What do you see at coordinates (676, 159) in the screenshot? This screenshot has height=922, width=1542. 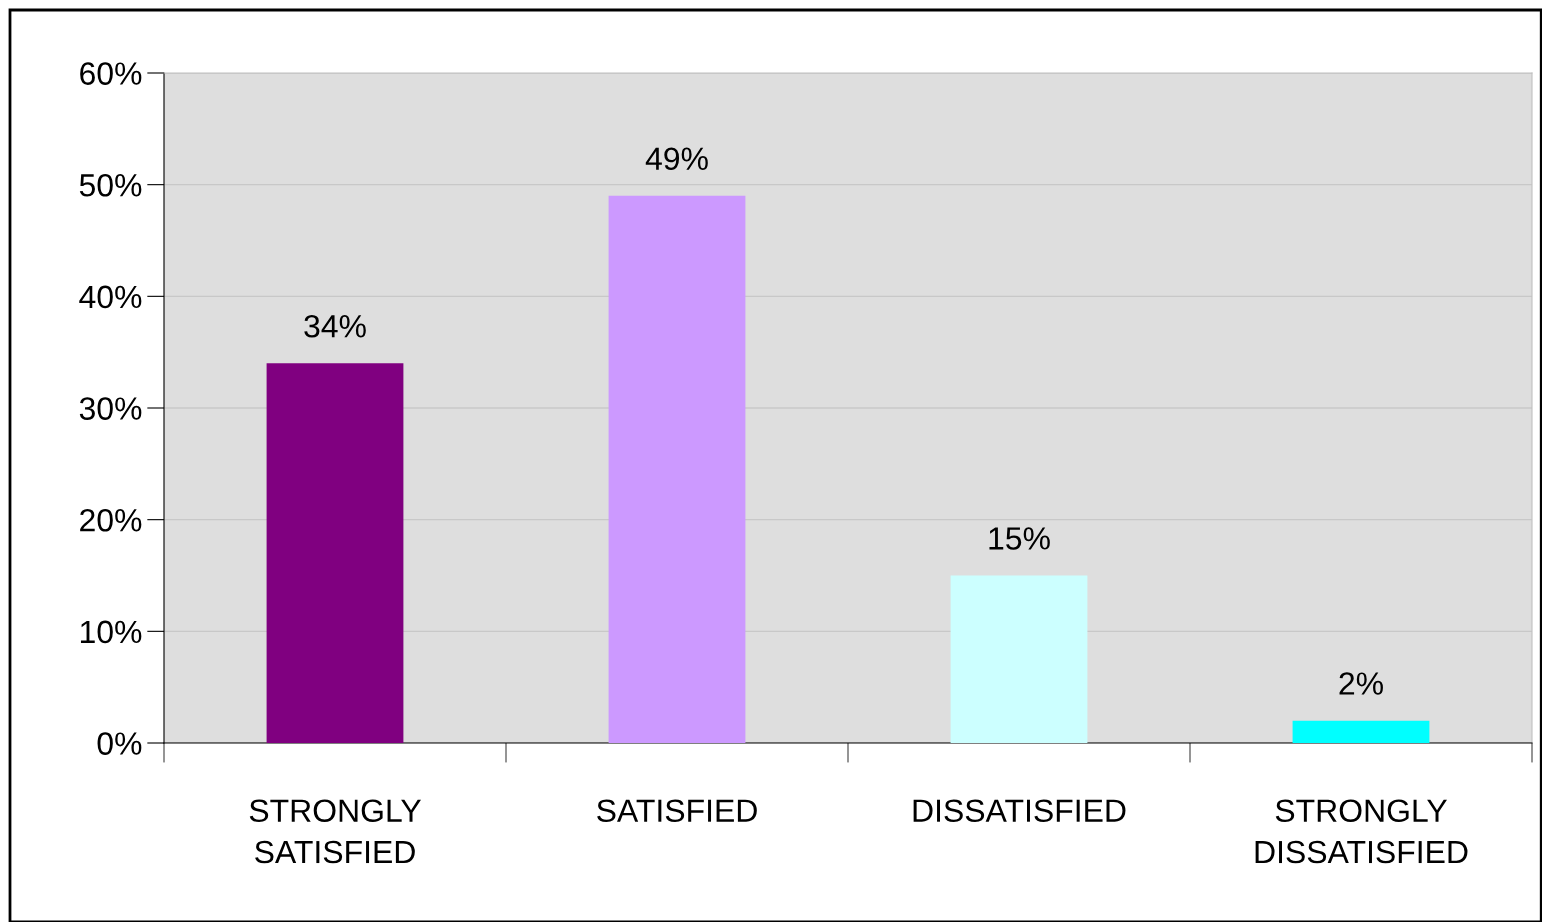 I see `data-label: 49%` at bounding box center [676, 159].